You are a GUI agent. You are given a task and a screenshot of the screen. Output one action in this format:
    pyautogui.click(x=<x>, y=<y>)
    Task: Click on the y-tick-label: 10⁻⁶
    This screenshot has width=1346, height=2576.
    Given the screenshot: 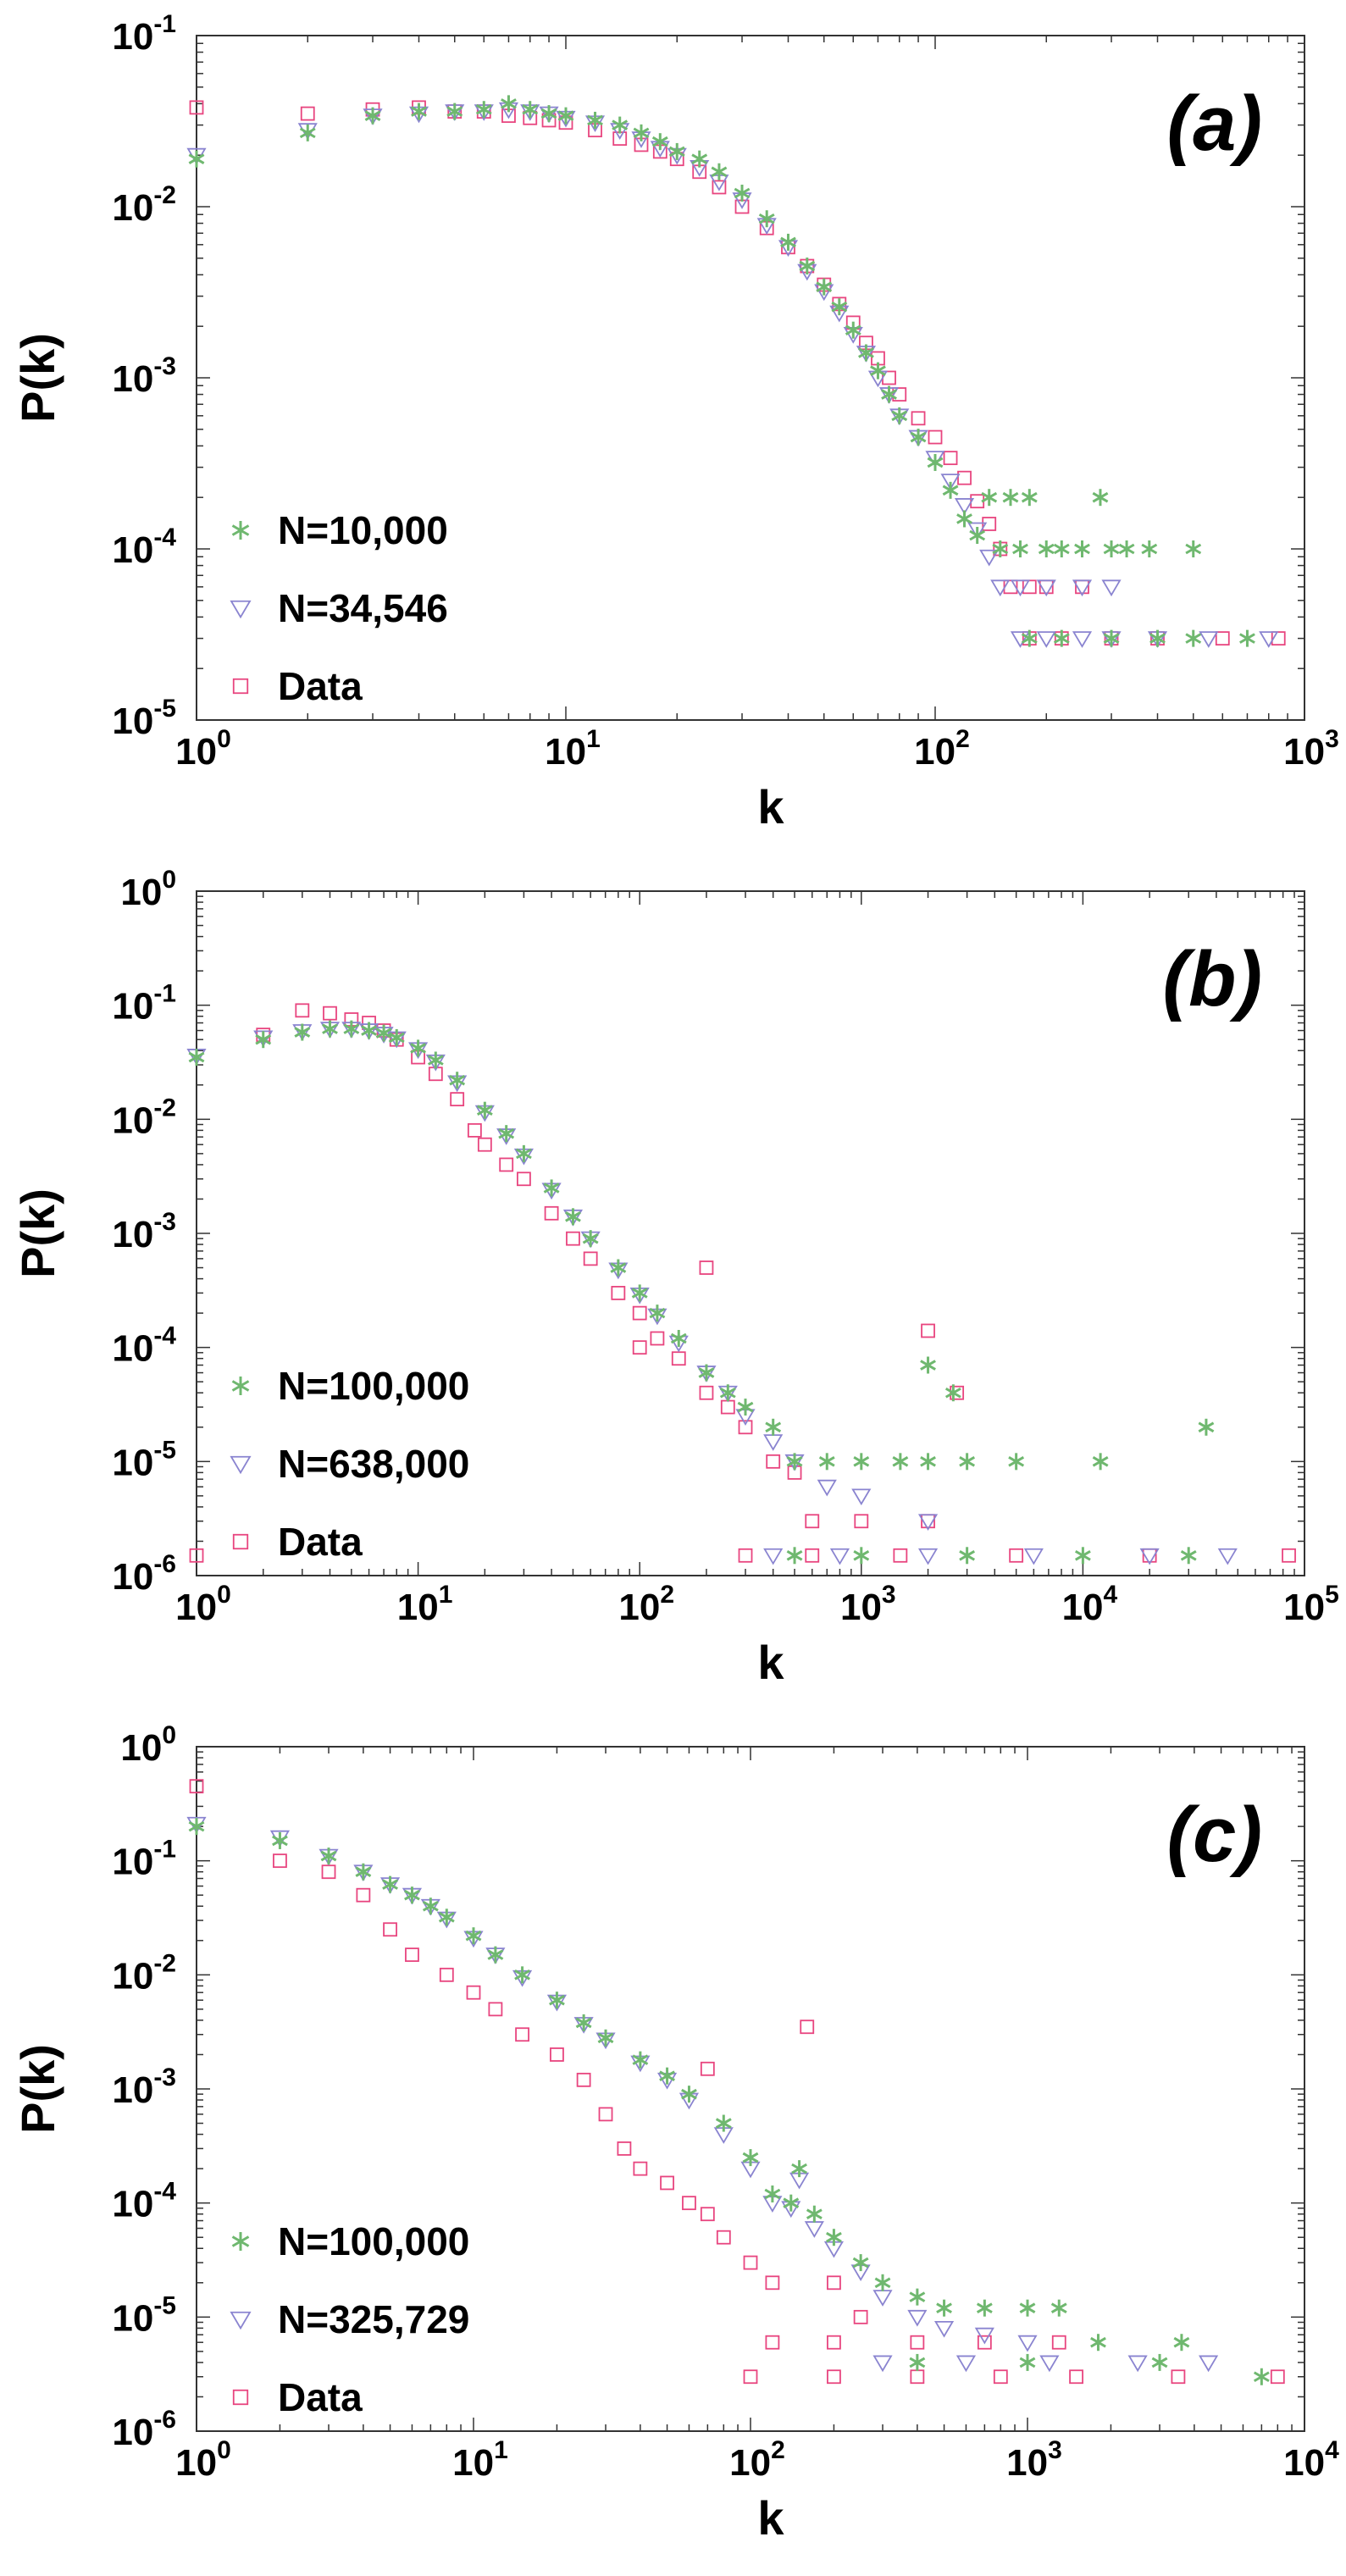 What is the action you would take?
    pyautogui.click(x=144, y=2429)
    